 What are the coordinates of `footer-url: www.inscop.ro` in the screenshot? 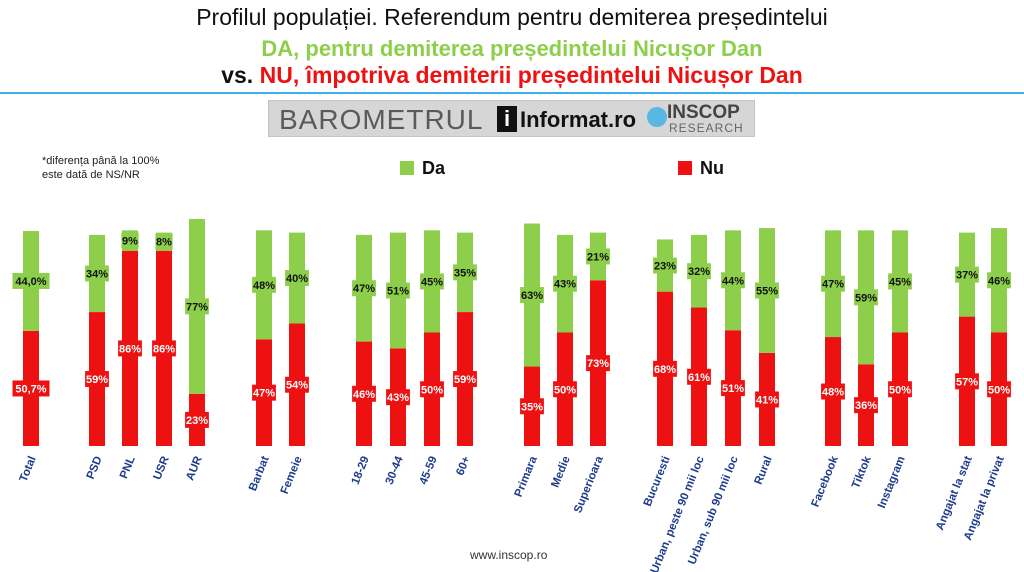 It's located at (509, 555).